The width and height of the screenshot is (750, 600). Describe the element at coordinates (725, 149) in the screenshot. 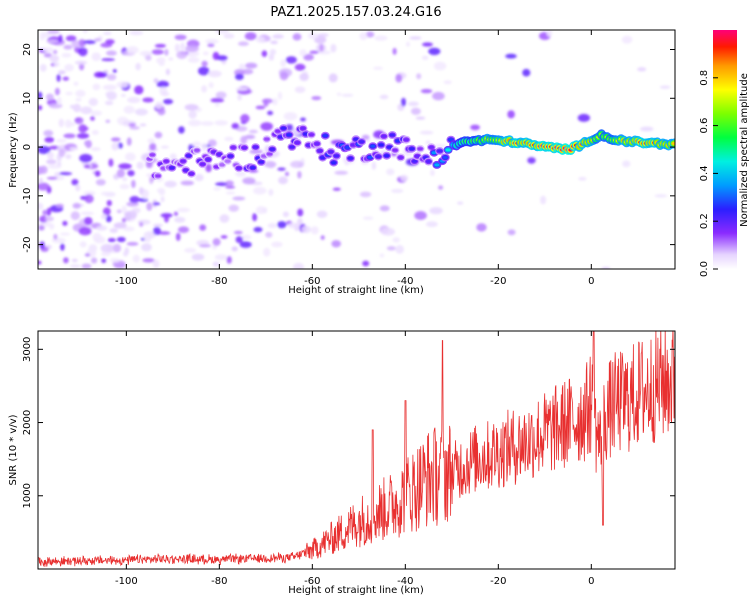

I see `colorbar-gradient` at that location.